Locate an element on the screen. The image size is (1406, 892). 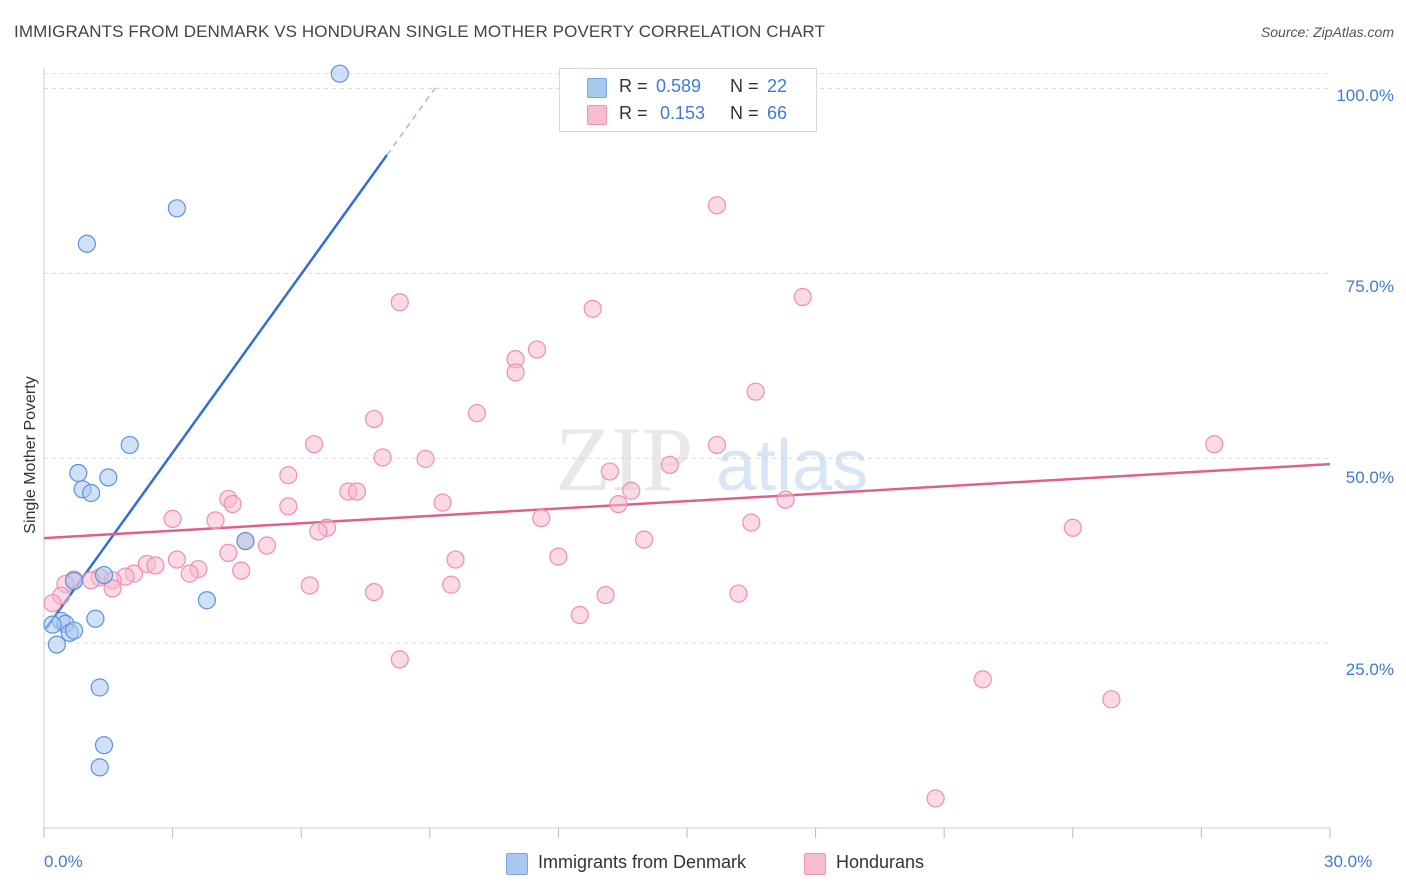
y-tick-label-50: 50.0% is located at coordinates (1369, 477).